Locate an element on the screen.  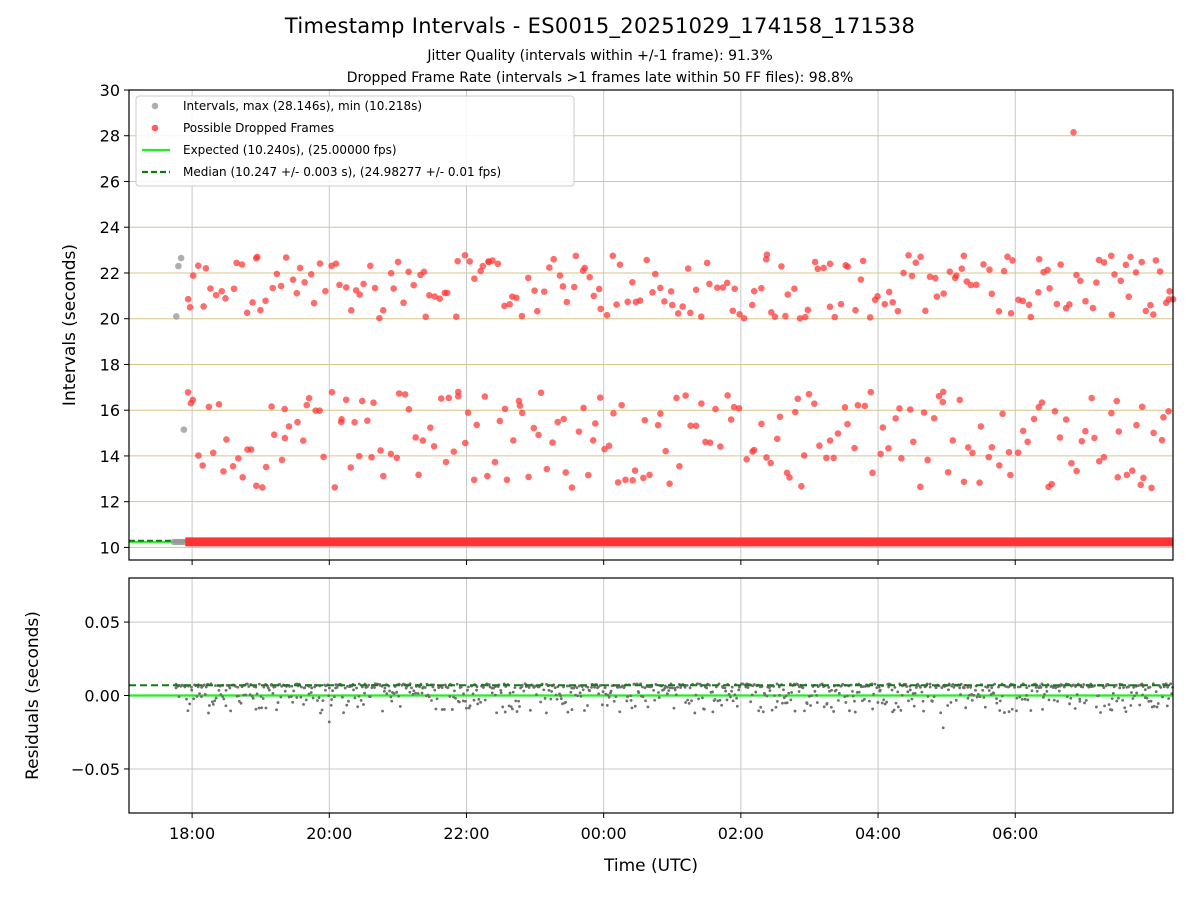
interval-point is located at coordinates (184, 429).